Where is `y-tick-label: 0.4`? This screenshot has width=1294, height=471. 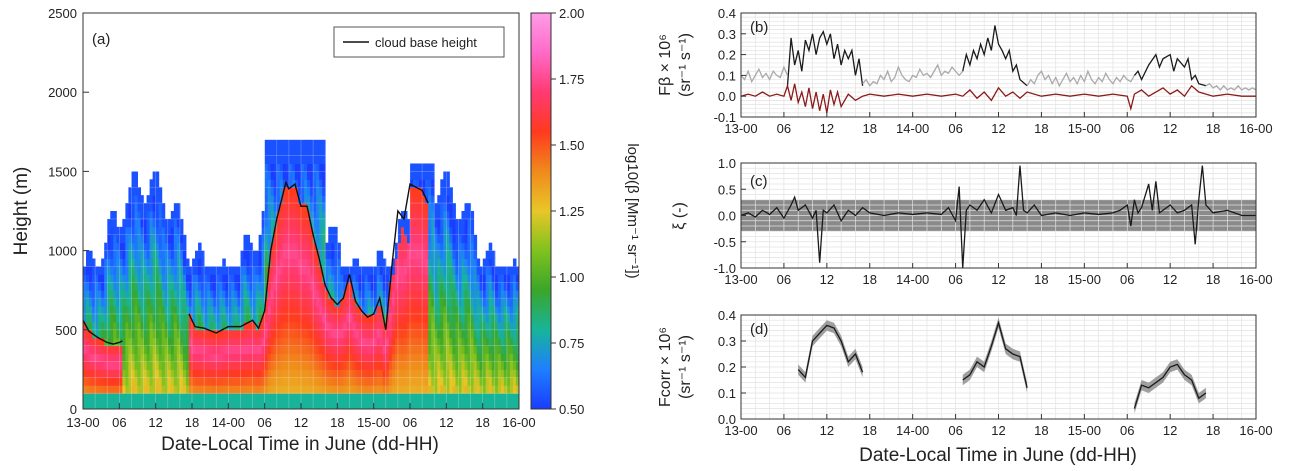 y-tick-label: 0.4 is located at coordinates (727, 315).